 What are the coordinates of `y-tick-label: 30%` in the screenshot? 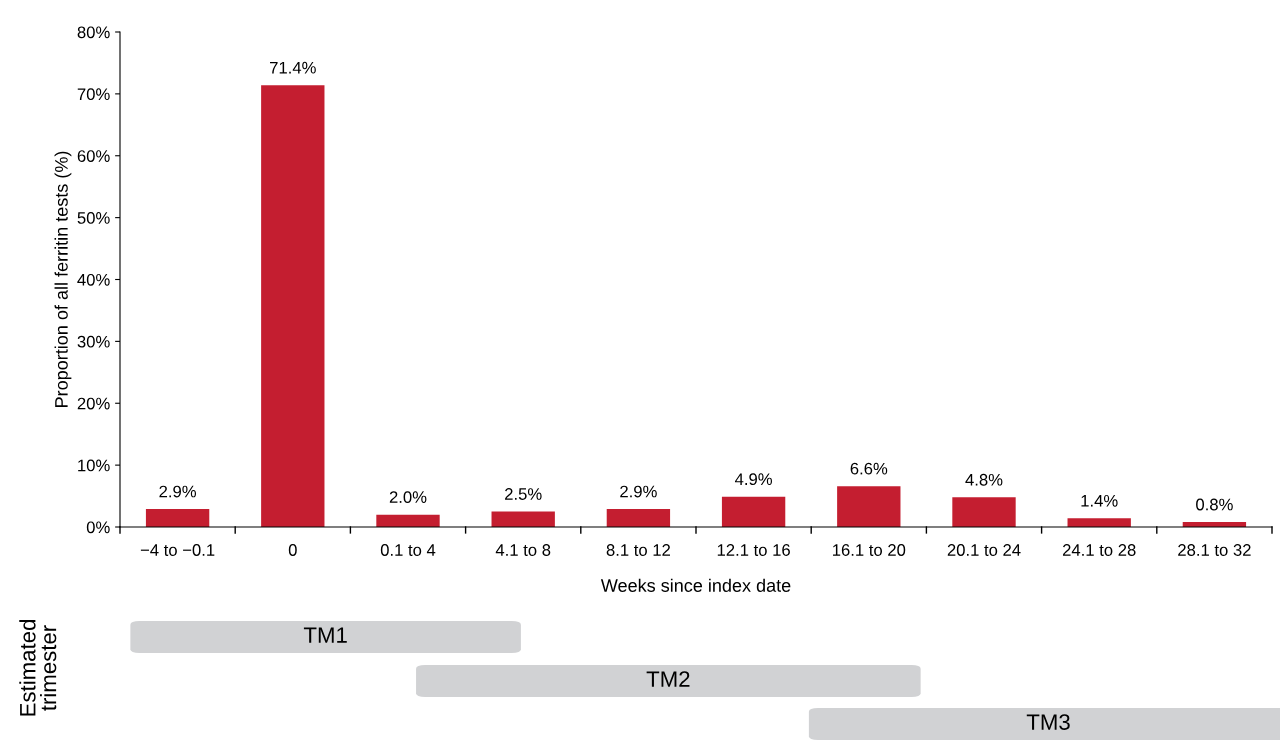 It's located at (93, 341).